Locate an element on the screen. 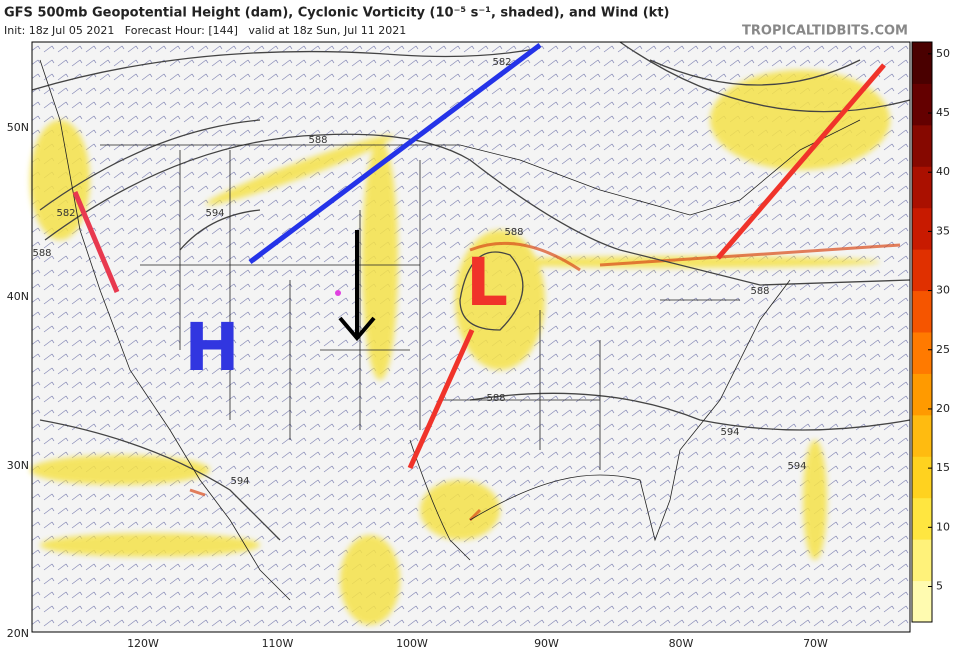 Image resolution: width=960 pixels, height=652 pixels. lon-label: 120W is located at coordinates (143, 643).